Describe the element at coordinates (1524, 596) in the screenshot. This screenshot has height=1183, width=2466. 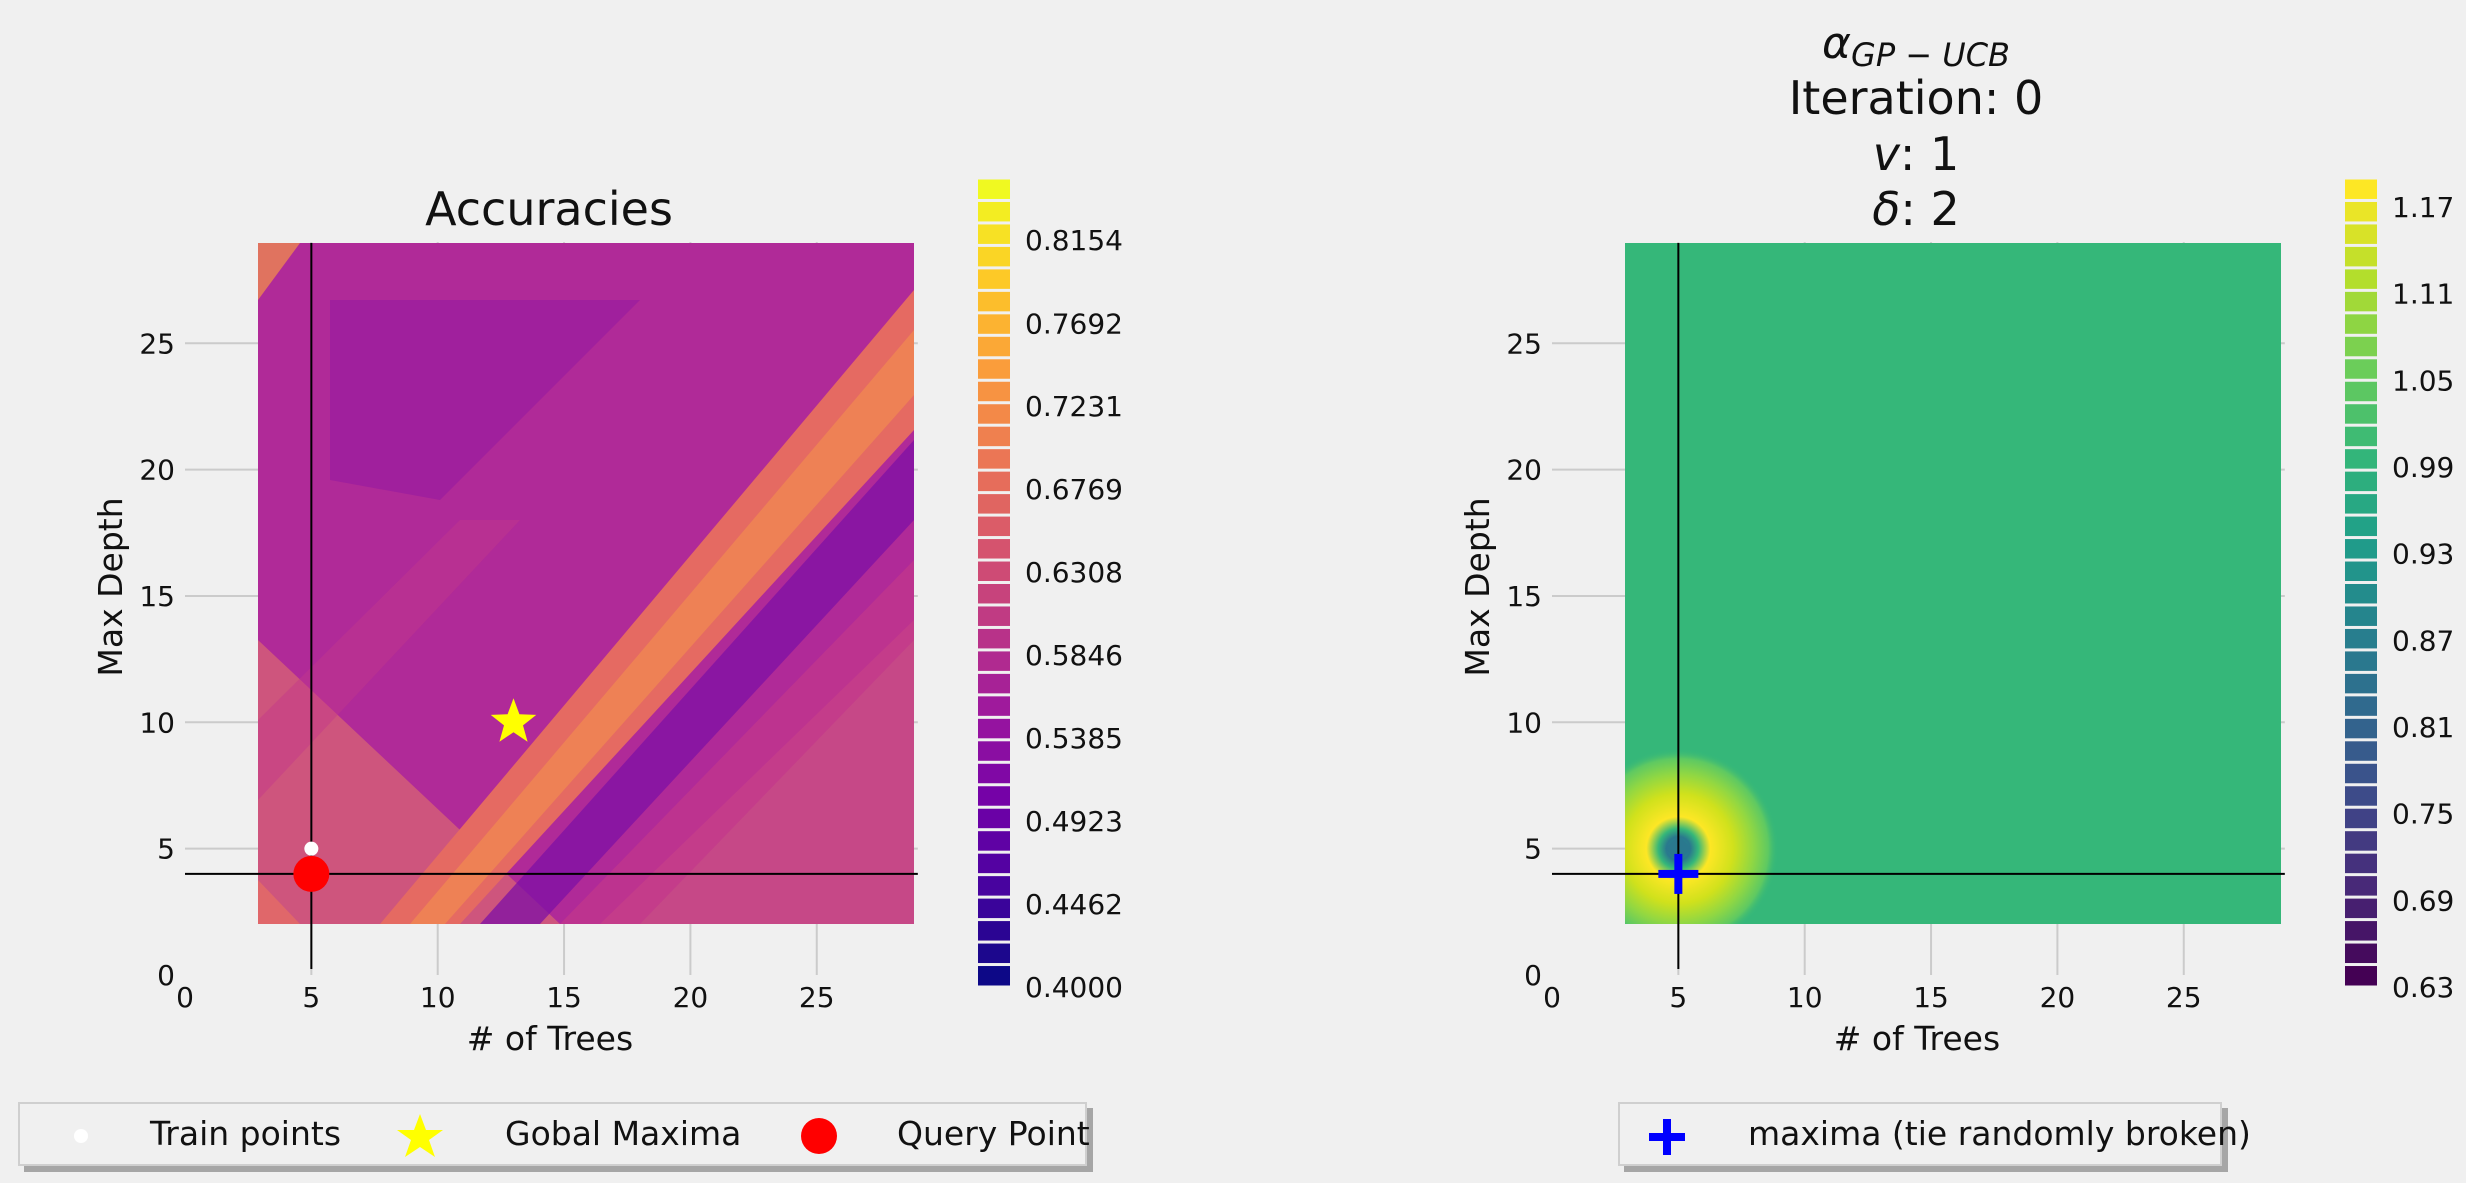
I see `right-y-tick-label: 15` at that location.